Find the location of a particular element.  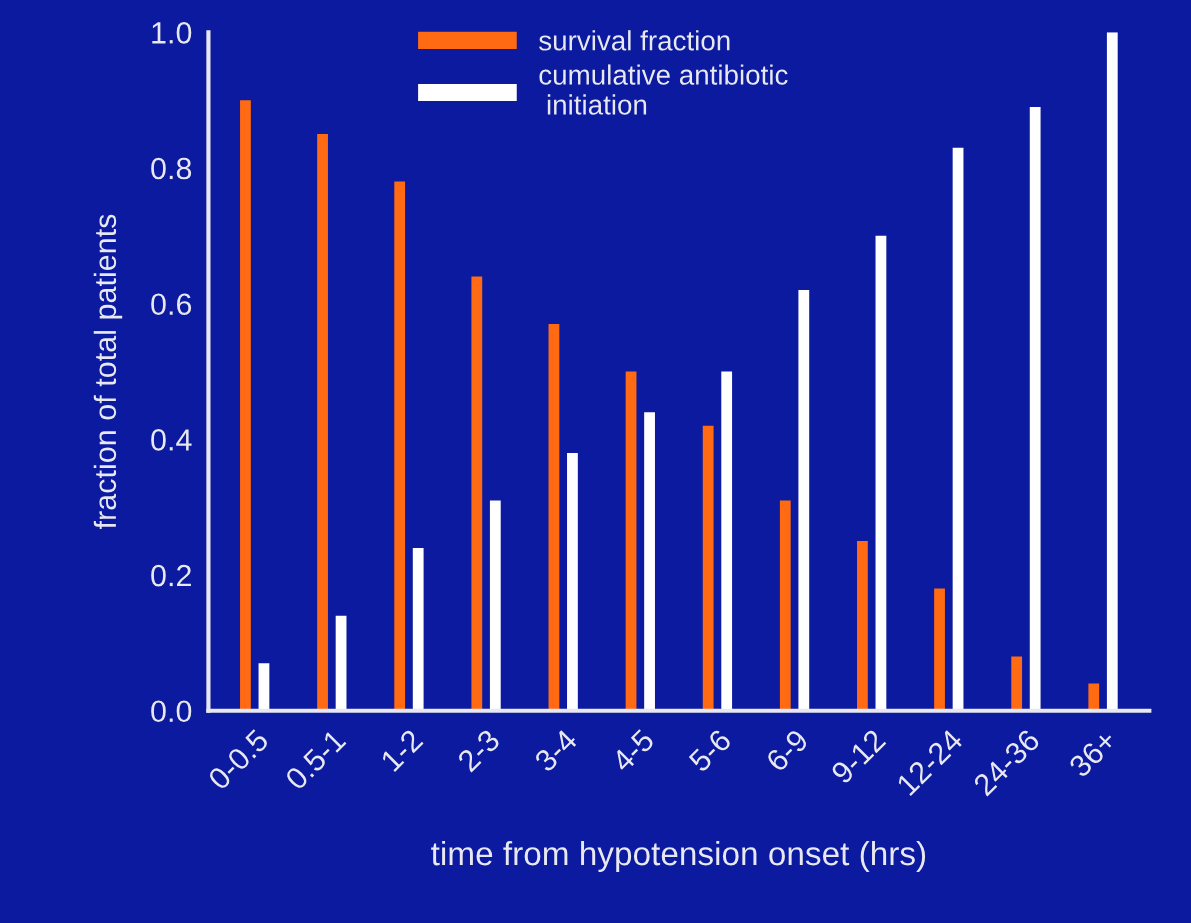

legend-label: cumulative antibiotic initiation is located at coordinates (663, 89).